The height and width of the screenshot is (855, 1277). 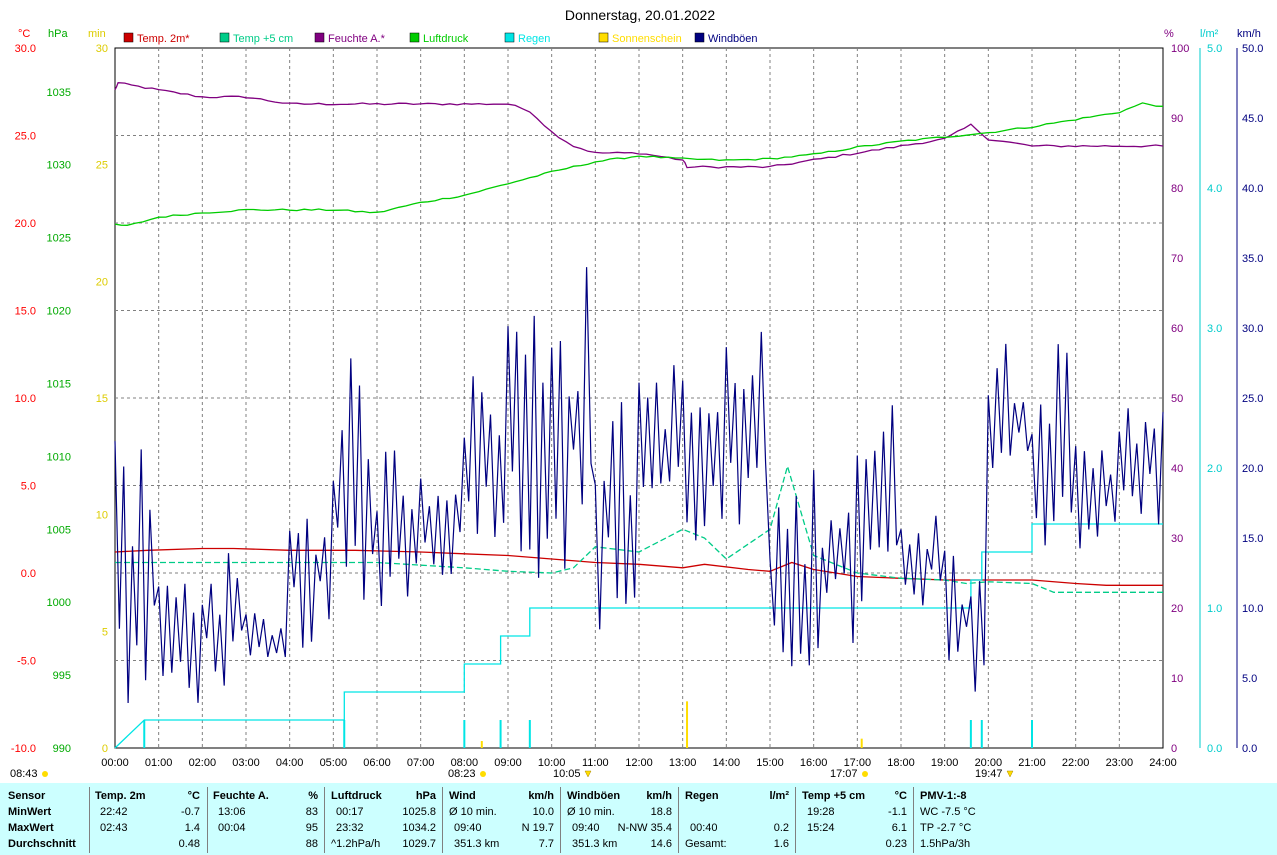 I want to click on x-tick-label: 23:00, so click(x=1120, y=763).